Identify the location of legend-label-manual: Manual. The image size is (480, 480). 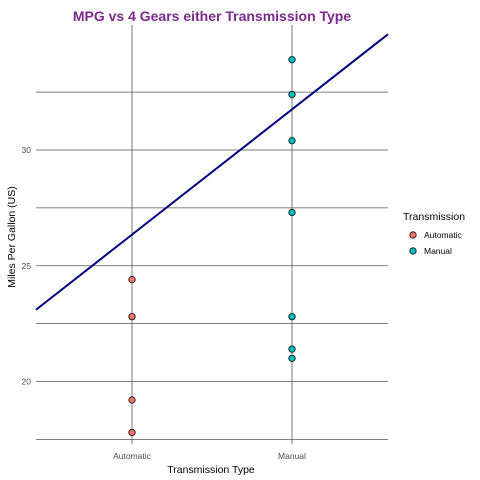
(438, 251).